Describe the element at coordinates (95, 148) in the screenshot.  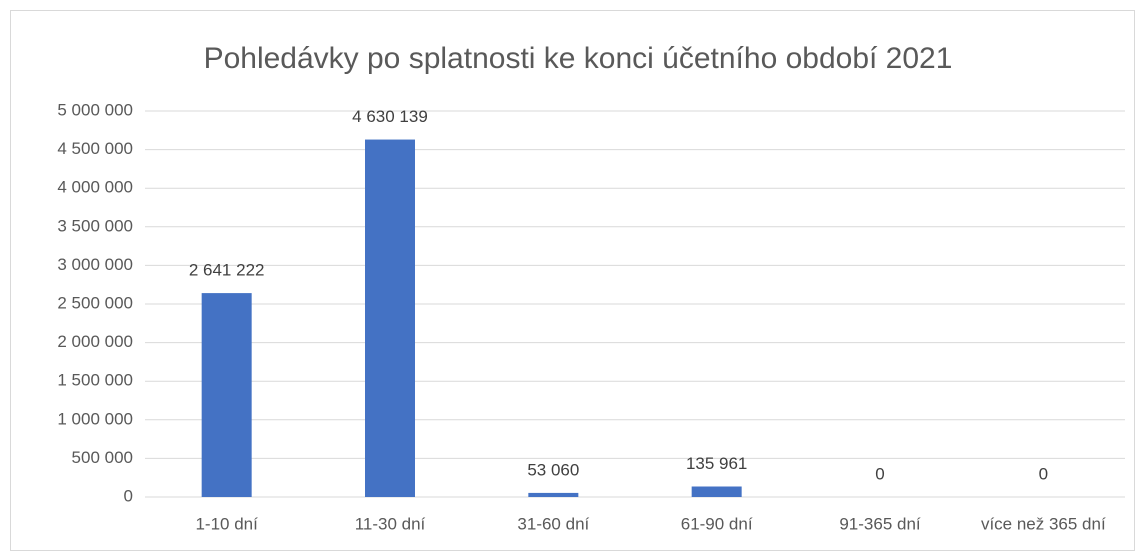
I see `y-tick-label: 4 500 000` at that location.